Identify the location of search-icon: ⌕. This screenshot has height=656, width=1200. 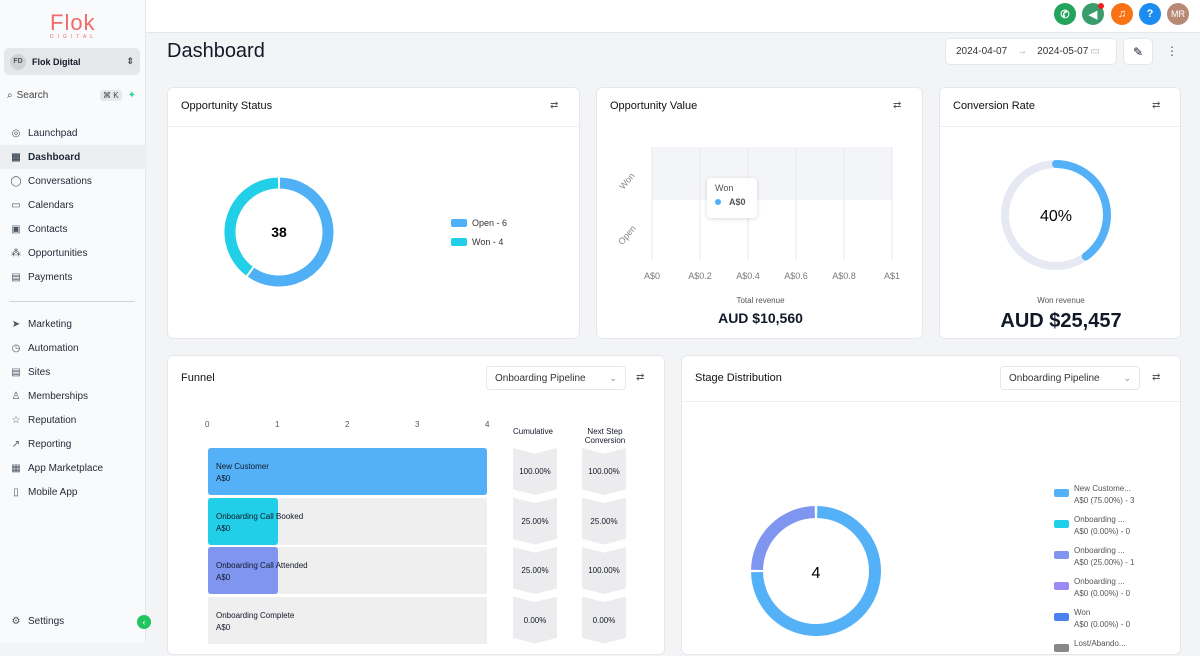
(10, 95).